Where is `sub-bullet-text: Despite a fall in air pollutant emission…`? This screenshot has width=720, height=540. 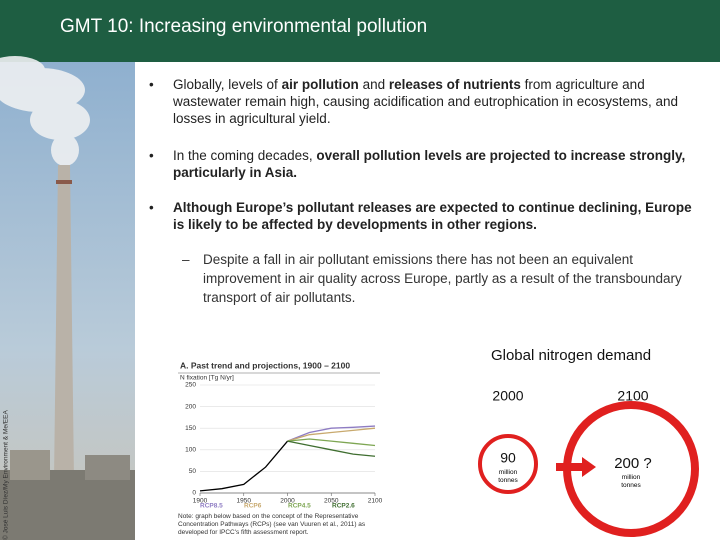
sub-bullet-text: Despite a fall in air pollutant emission… is located at coordinates (442, 278).